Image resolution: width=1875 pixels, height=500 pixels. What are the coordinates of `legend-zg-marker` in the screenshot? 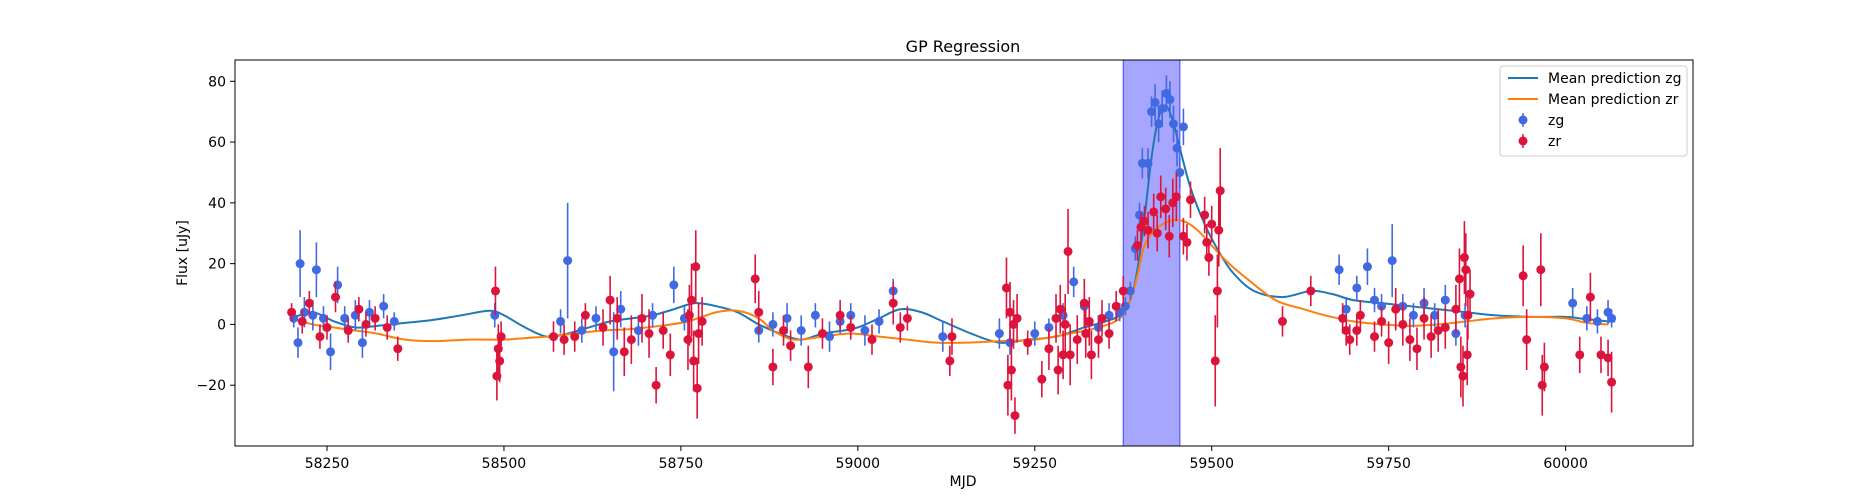 It's located at (1523, 120).